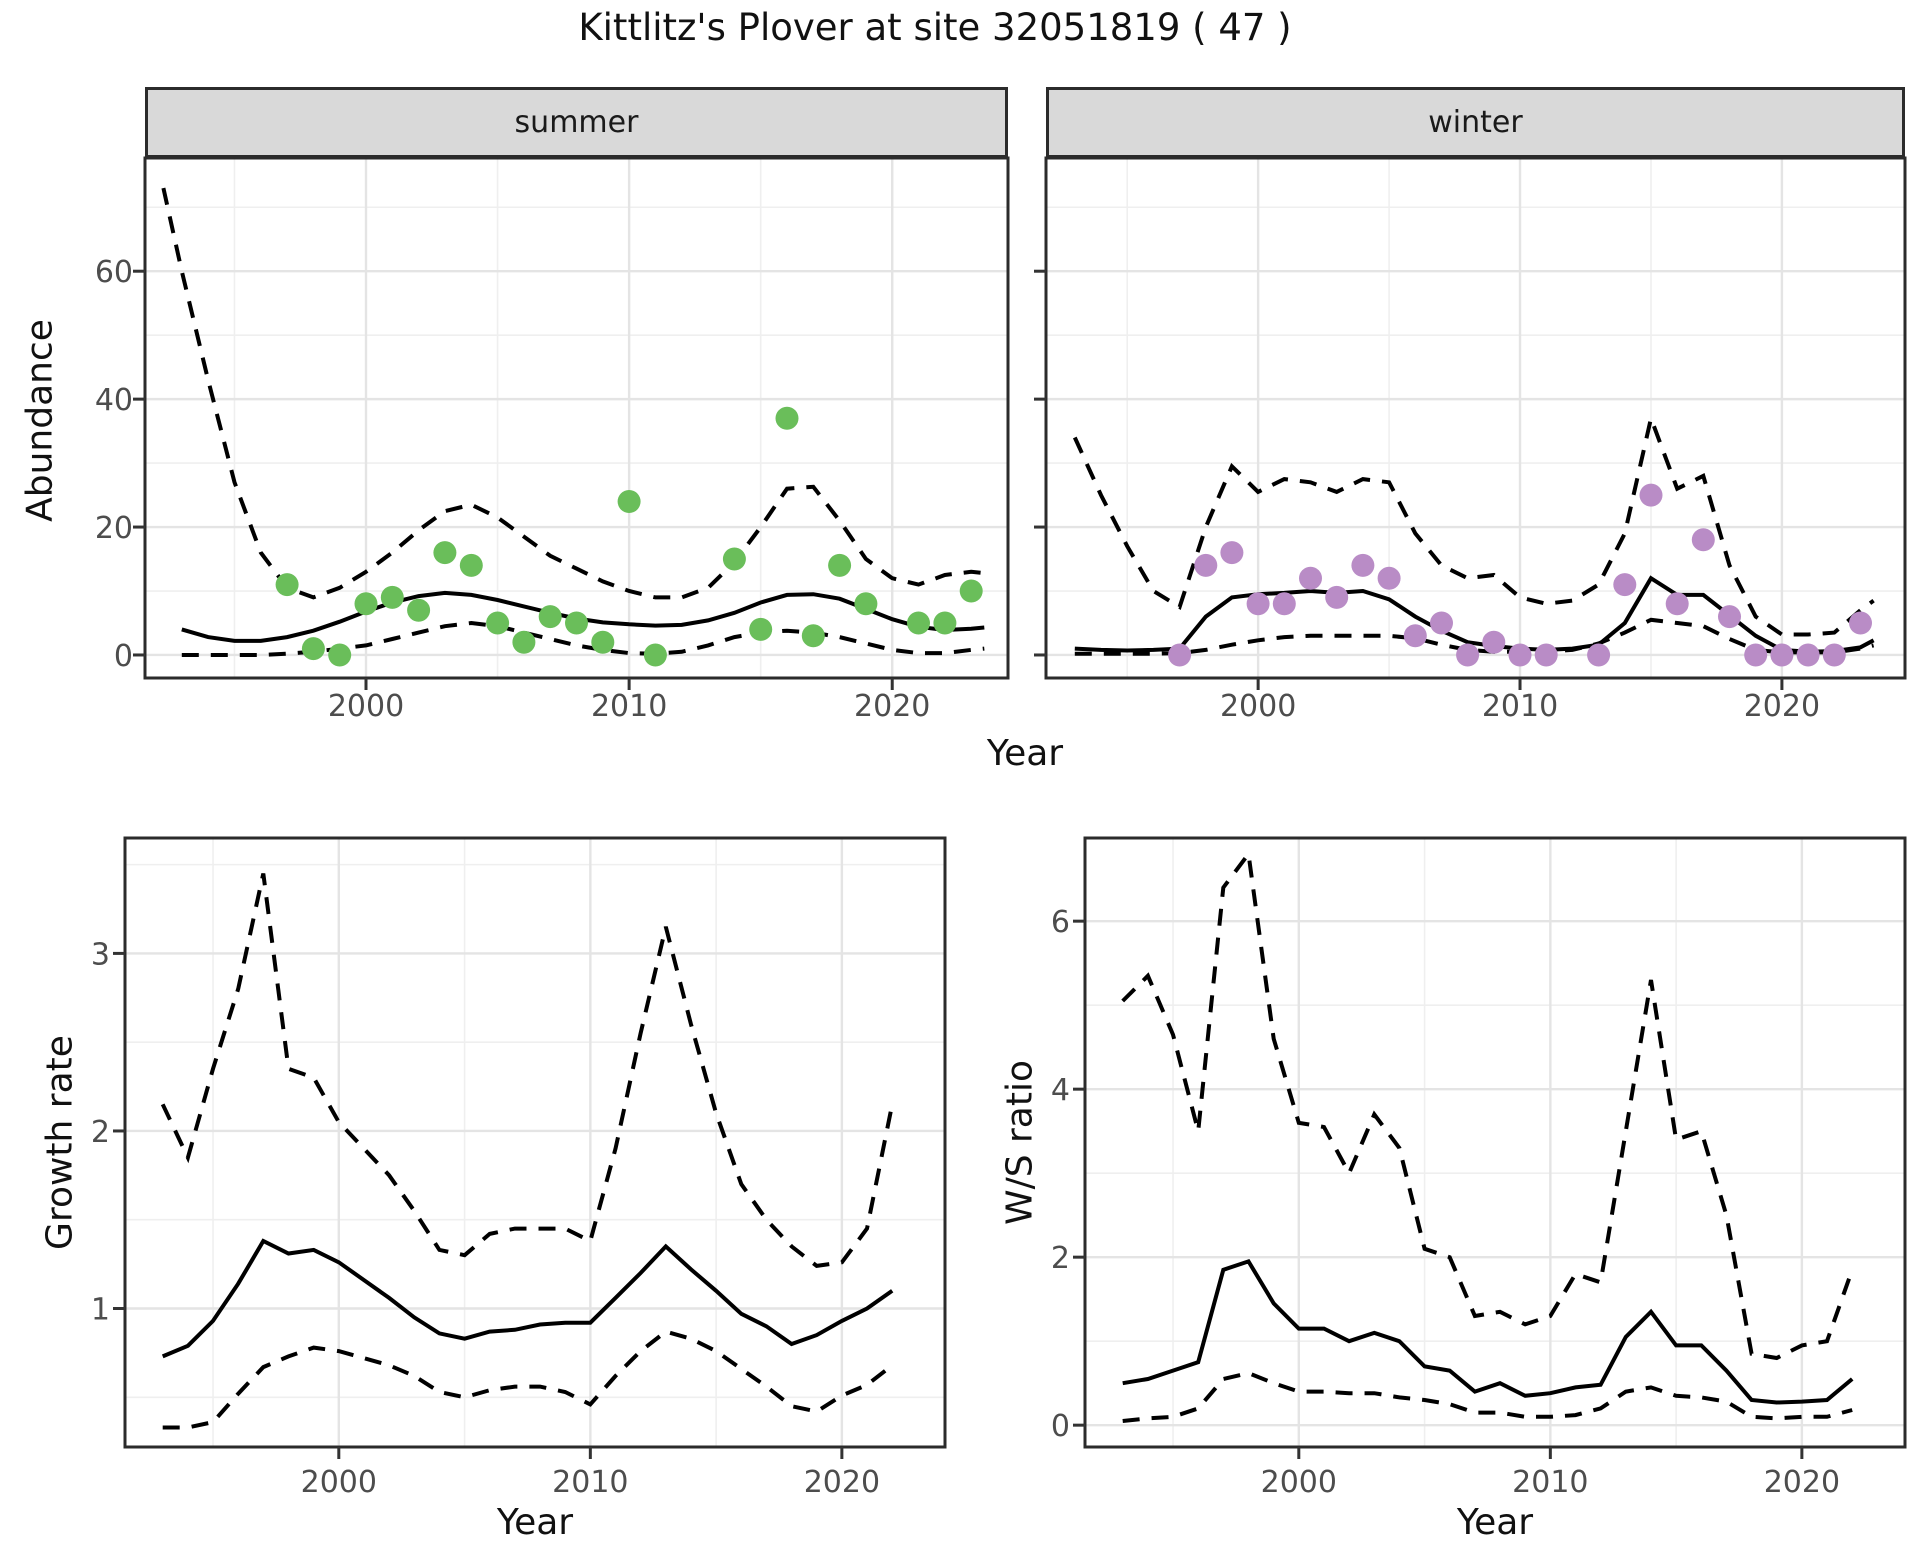 Image resolution: width=1920 pixels, height=1560 pixels. I want to click on facet-strip-summer: summer, so click(576, 122).